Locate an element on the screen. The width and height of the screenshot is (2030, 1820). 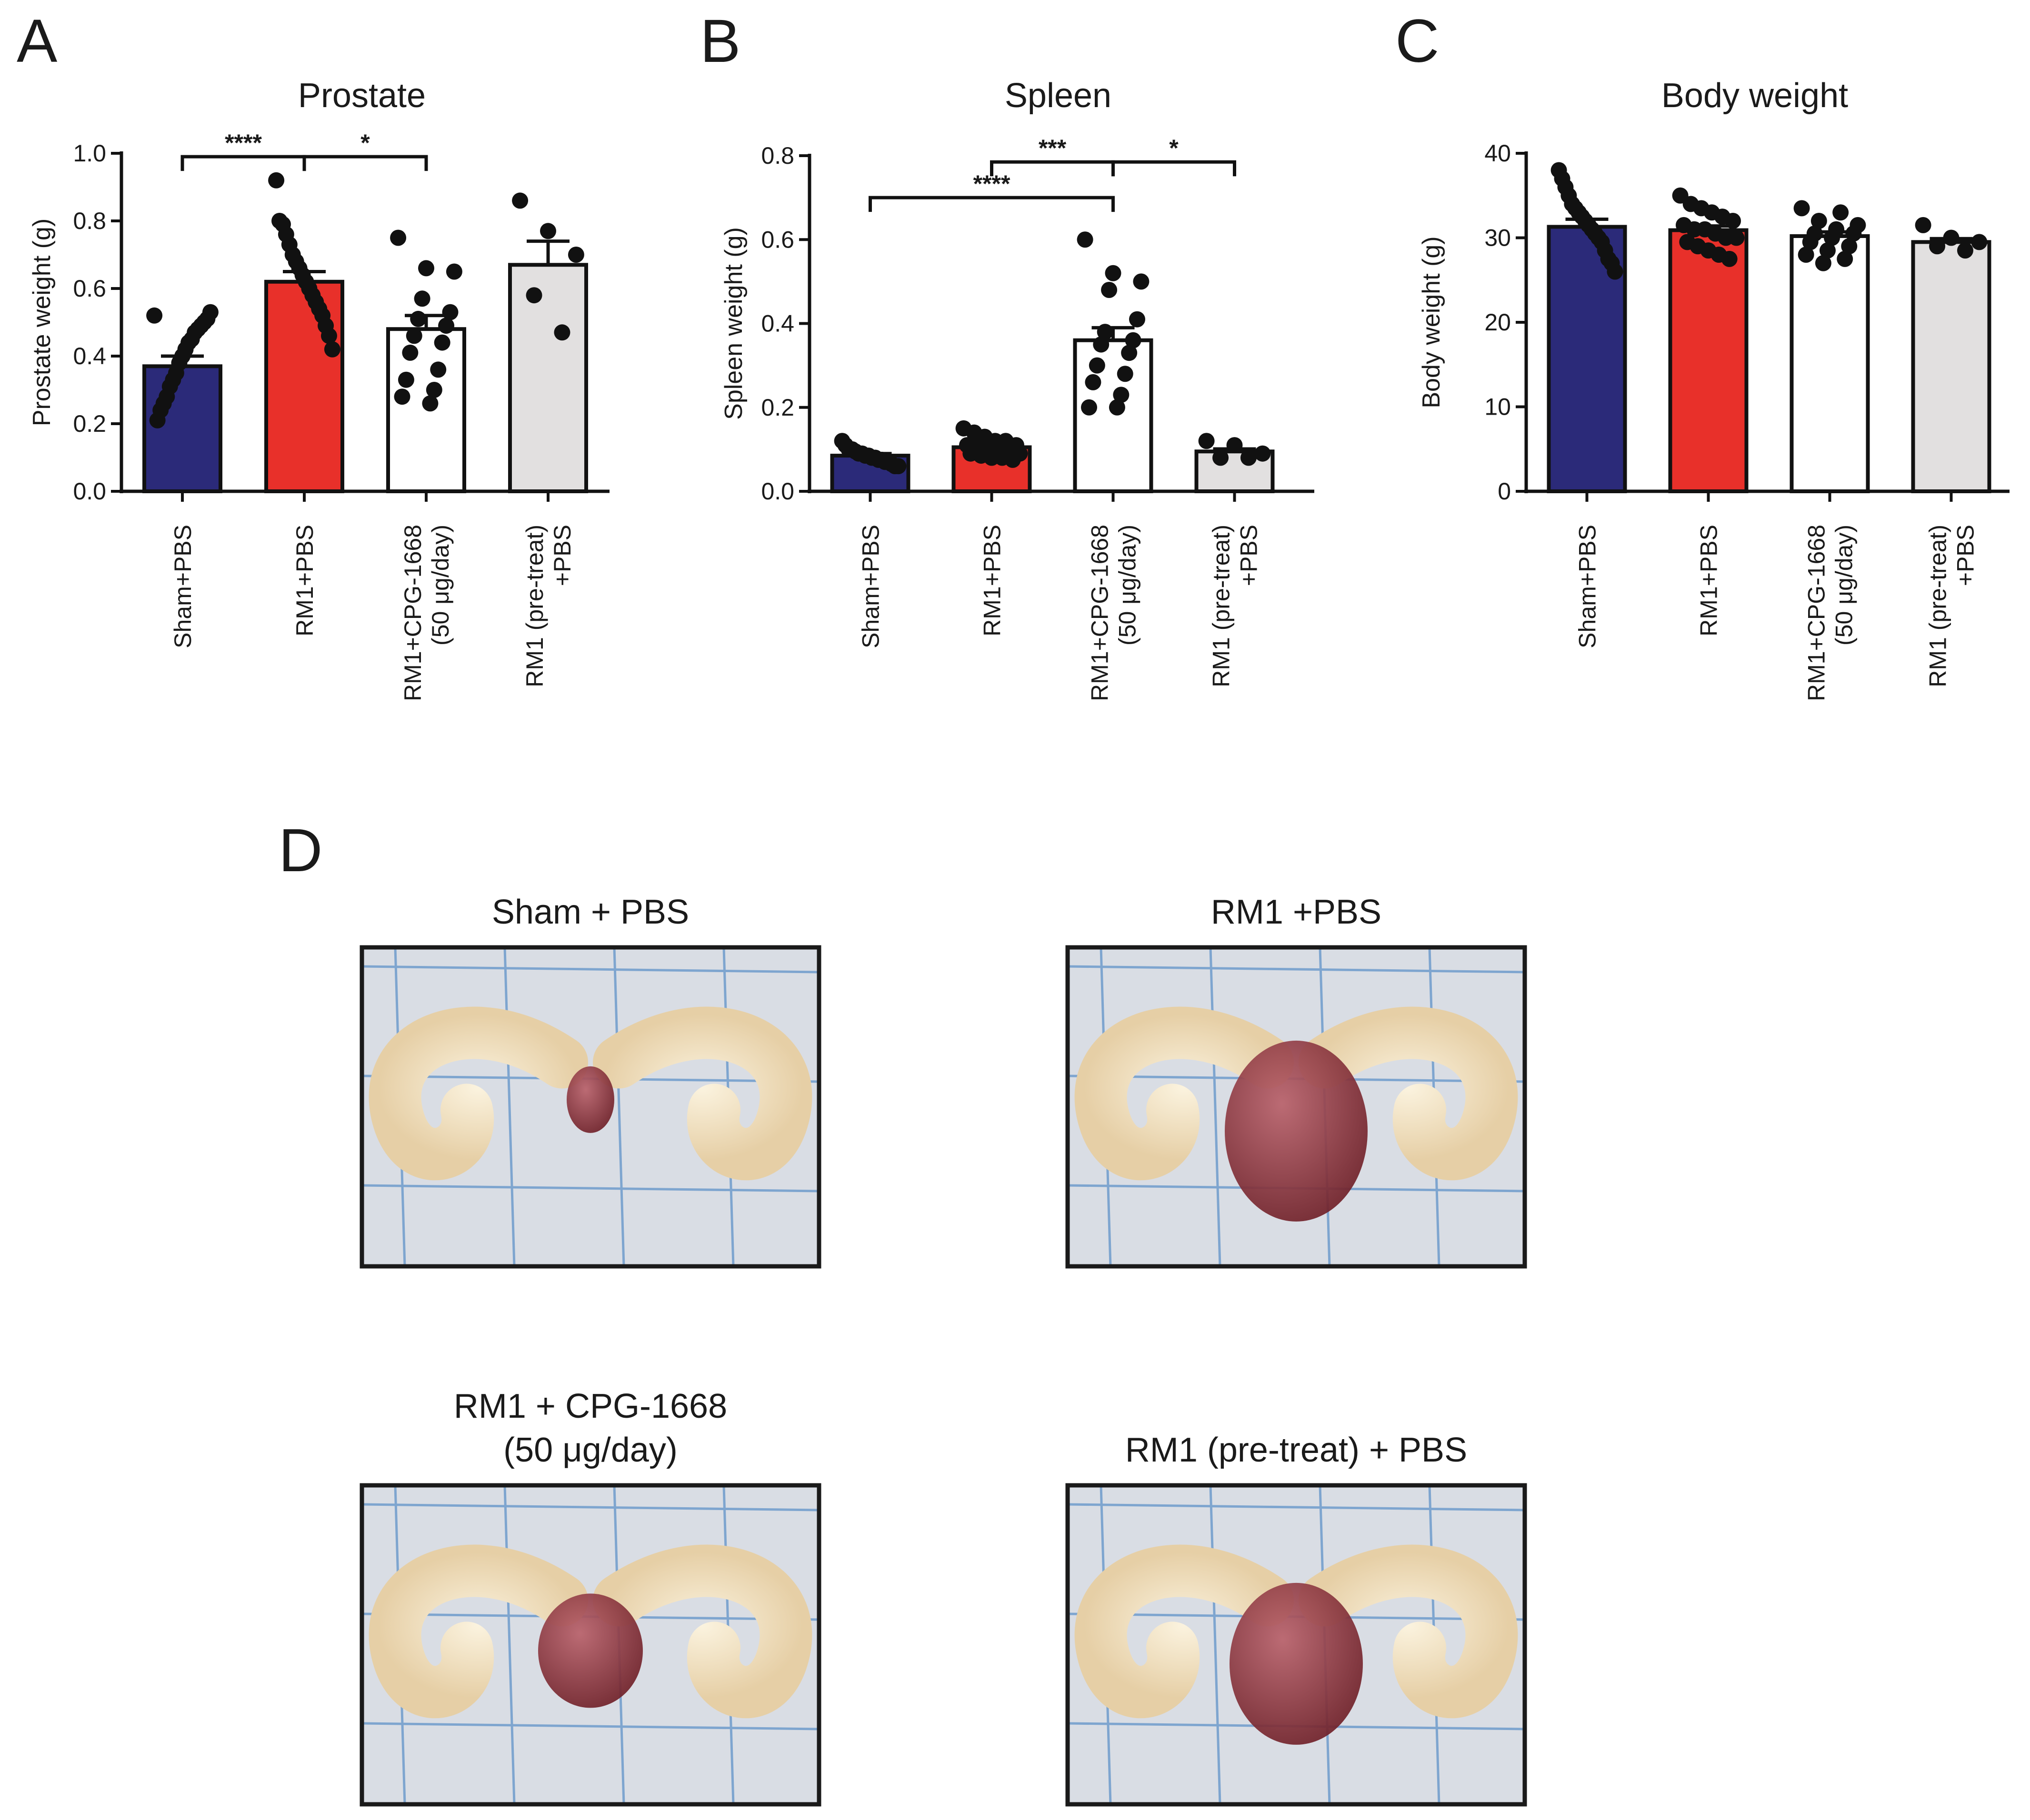
y-axis-label: Prostate weight (g) is located at coordinates (42, 323).